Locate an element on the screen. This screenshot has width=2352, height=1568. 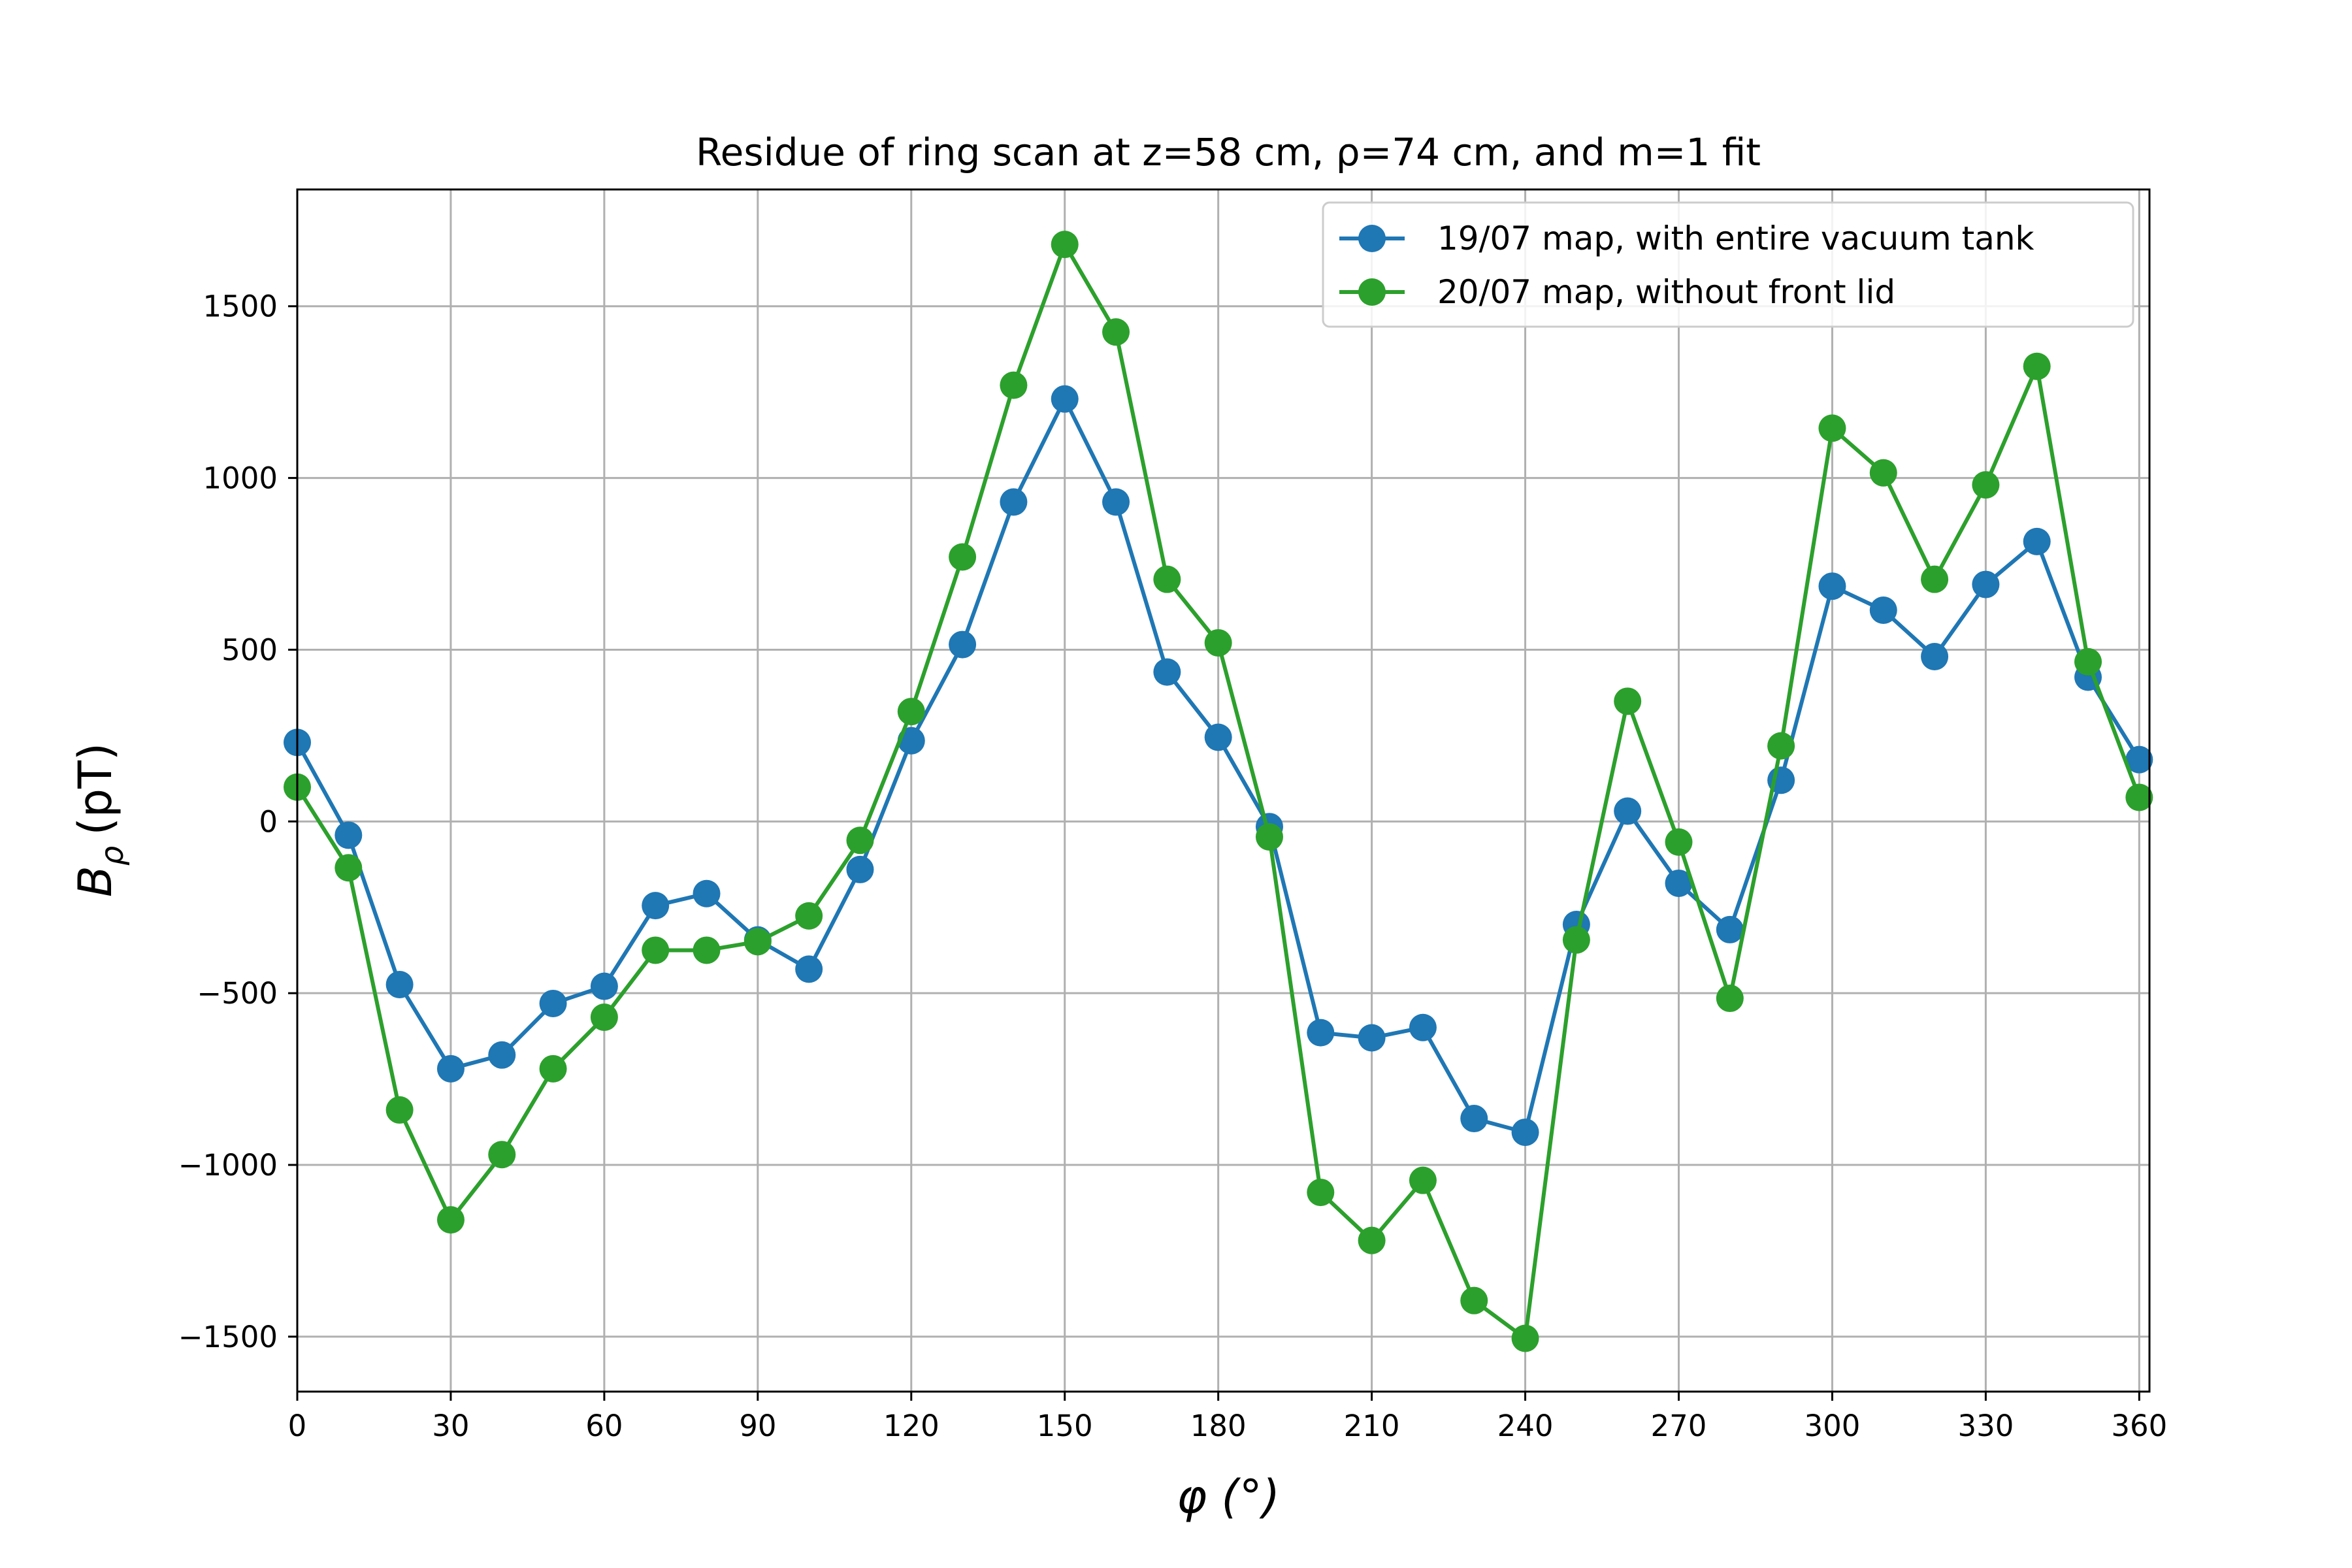
y-tick-label: −500 is located at coordinates (237, 993).